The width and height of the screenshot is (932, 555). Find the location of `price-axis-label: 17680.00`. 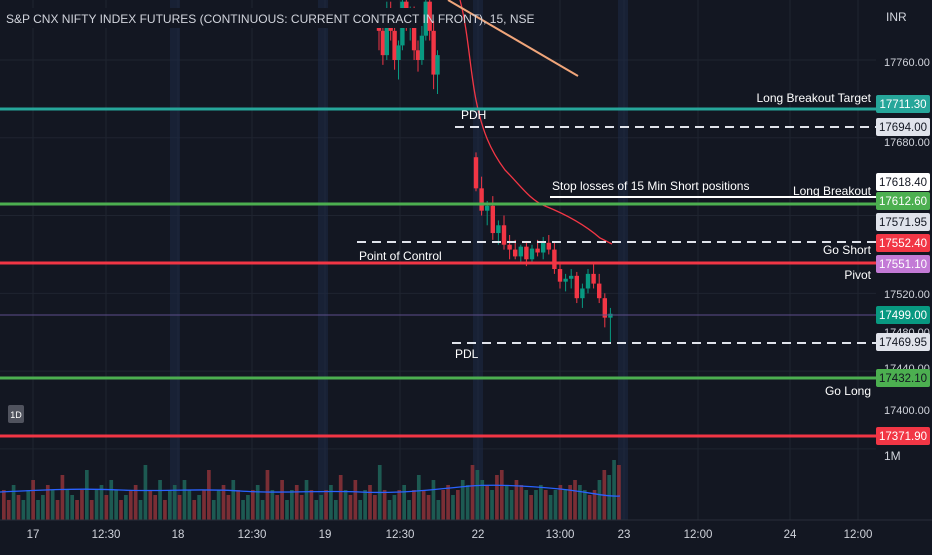

price-axis-label: 17680.00 is located at coordinates (907, 143).